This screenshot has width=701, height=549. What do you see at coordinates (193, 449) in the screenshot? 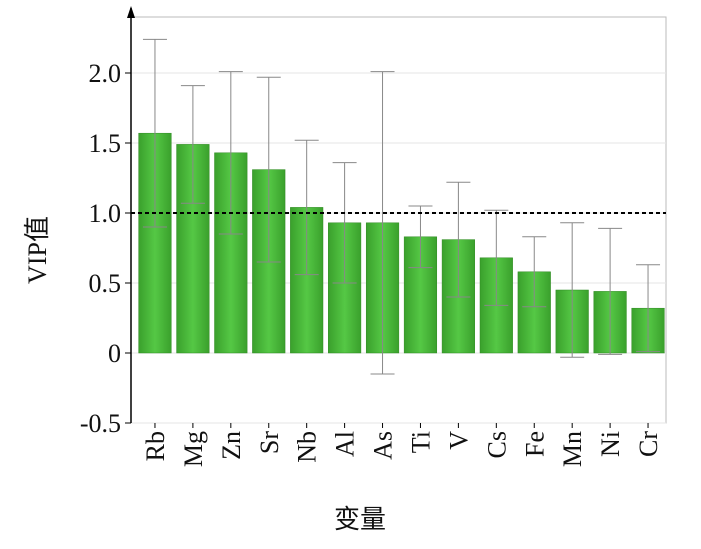
I see `x-tick-label: Mg` at bounding box center [193, 449].